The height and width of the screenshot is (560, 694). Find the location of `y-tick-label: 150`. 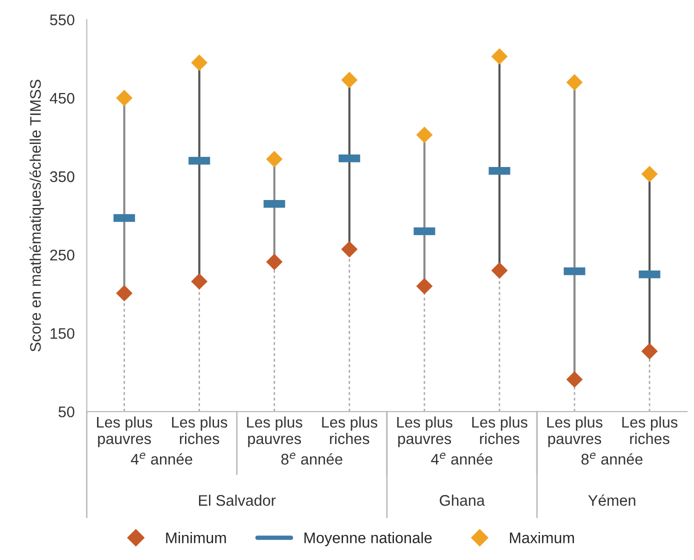

y-tick-label: 150 is located at coordinates (62, 333).